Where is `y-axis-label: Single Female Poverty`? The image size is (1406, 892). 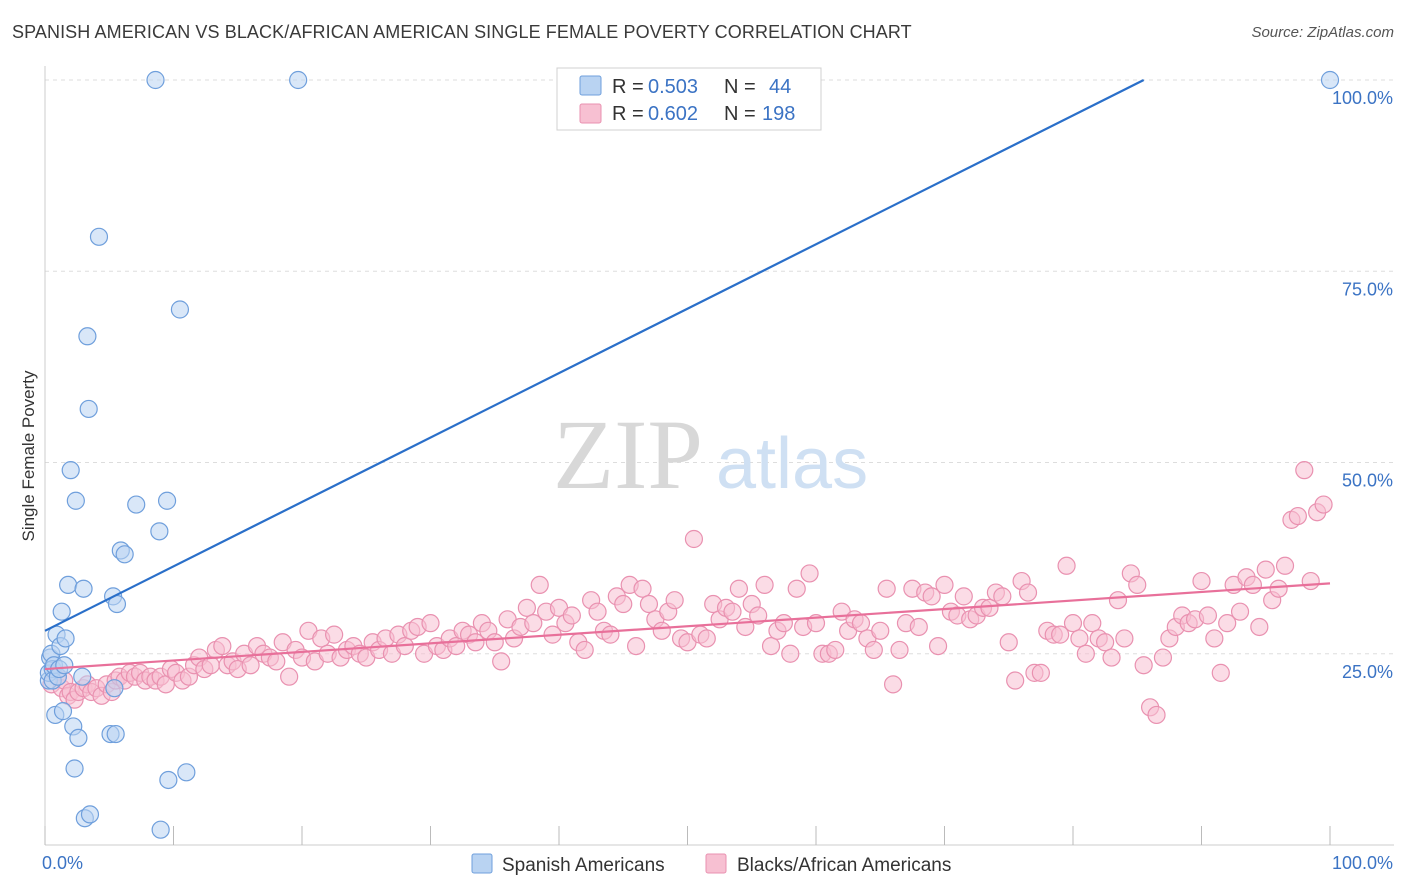 y-axis-label: Single Female Poverty is located at coordinates (28, 456).